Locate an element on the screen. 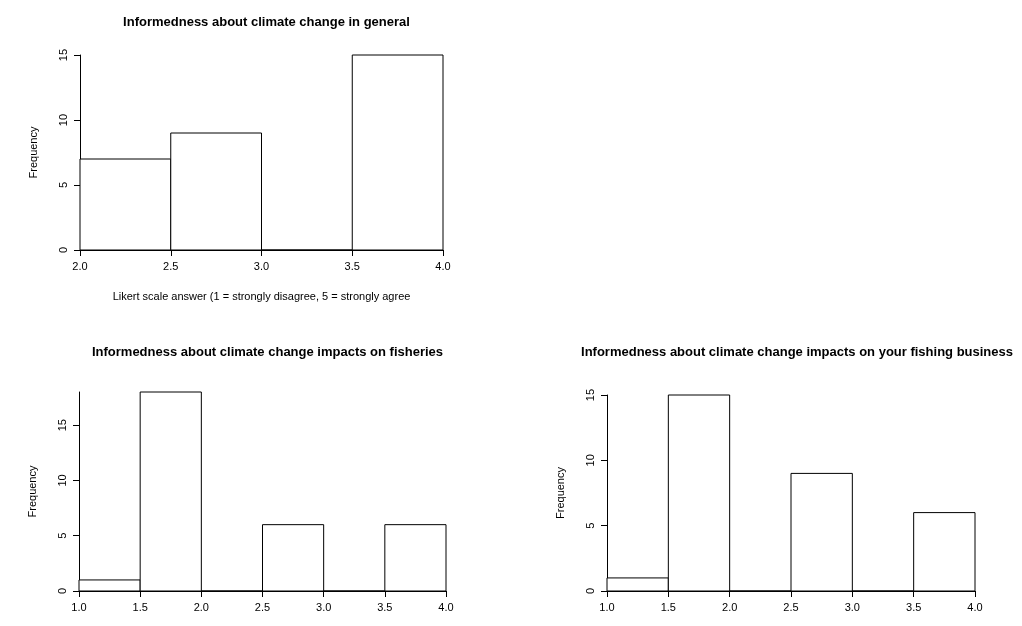 The image size is (1022, 626). chart-title: Informedness about climate change impacts on fisheries is located at coordinates (267, 351).